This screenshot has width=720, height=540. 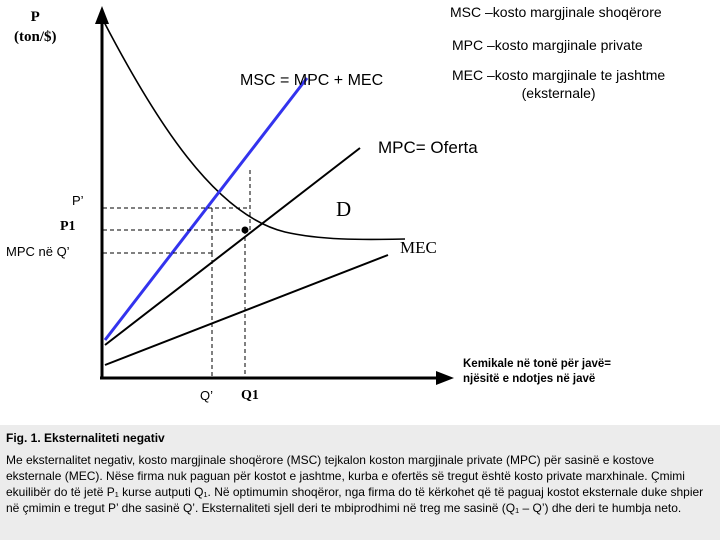 I want to click on mec-curve, so click(x=246, y=310).